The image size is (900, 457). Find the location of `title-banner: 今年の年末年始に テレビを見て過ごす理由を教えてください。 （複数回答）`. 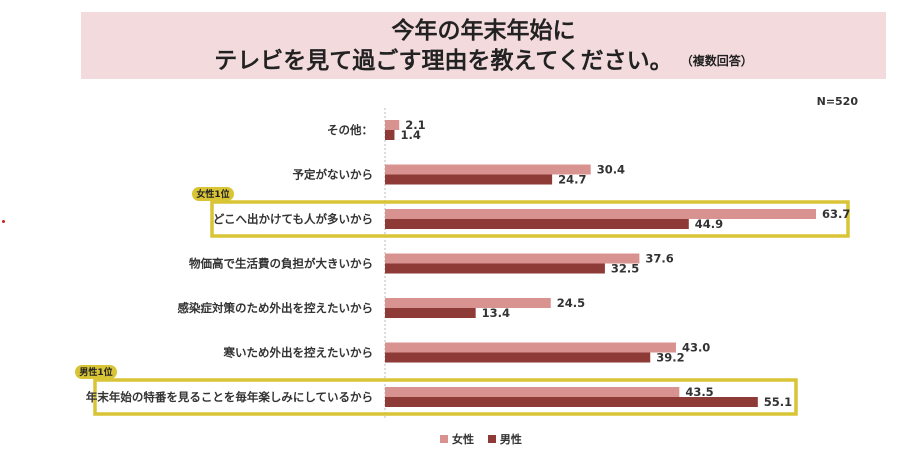

title-banner: 今年の年末年始に テレビを見て過ごす理由を教えてください。 （複数回答） is located at coordinates (483, 45).